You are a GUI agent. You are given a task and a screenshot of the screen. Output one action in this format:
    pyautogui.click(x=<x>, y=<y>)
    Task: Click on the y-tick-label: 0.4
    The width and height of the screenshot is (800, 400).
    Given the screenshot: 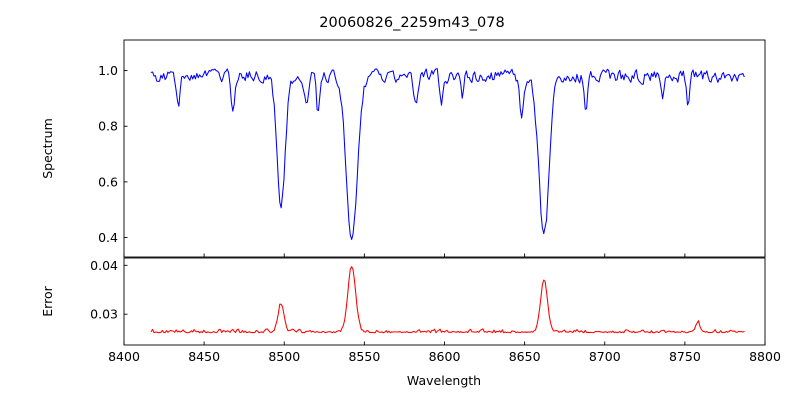 What is the action you would take?
    pyautogui.click(x=108, y=237)
    